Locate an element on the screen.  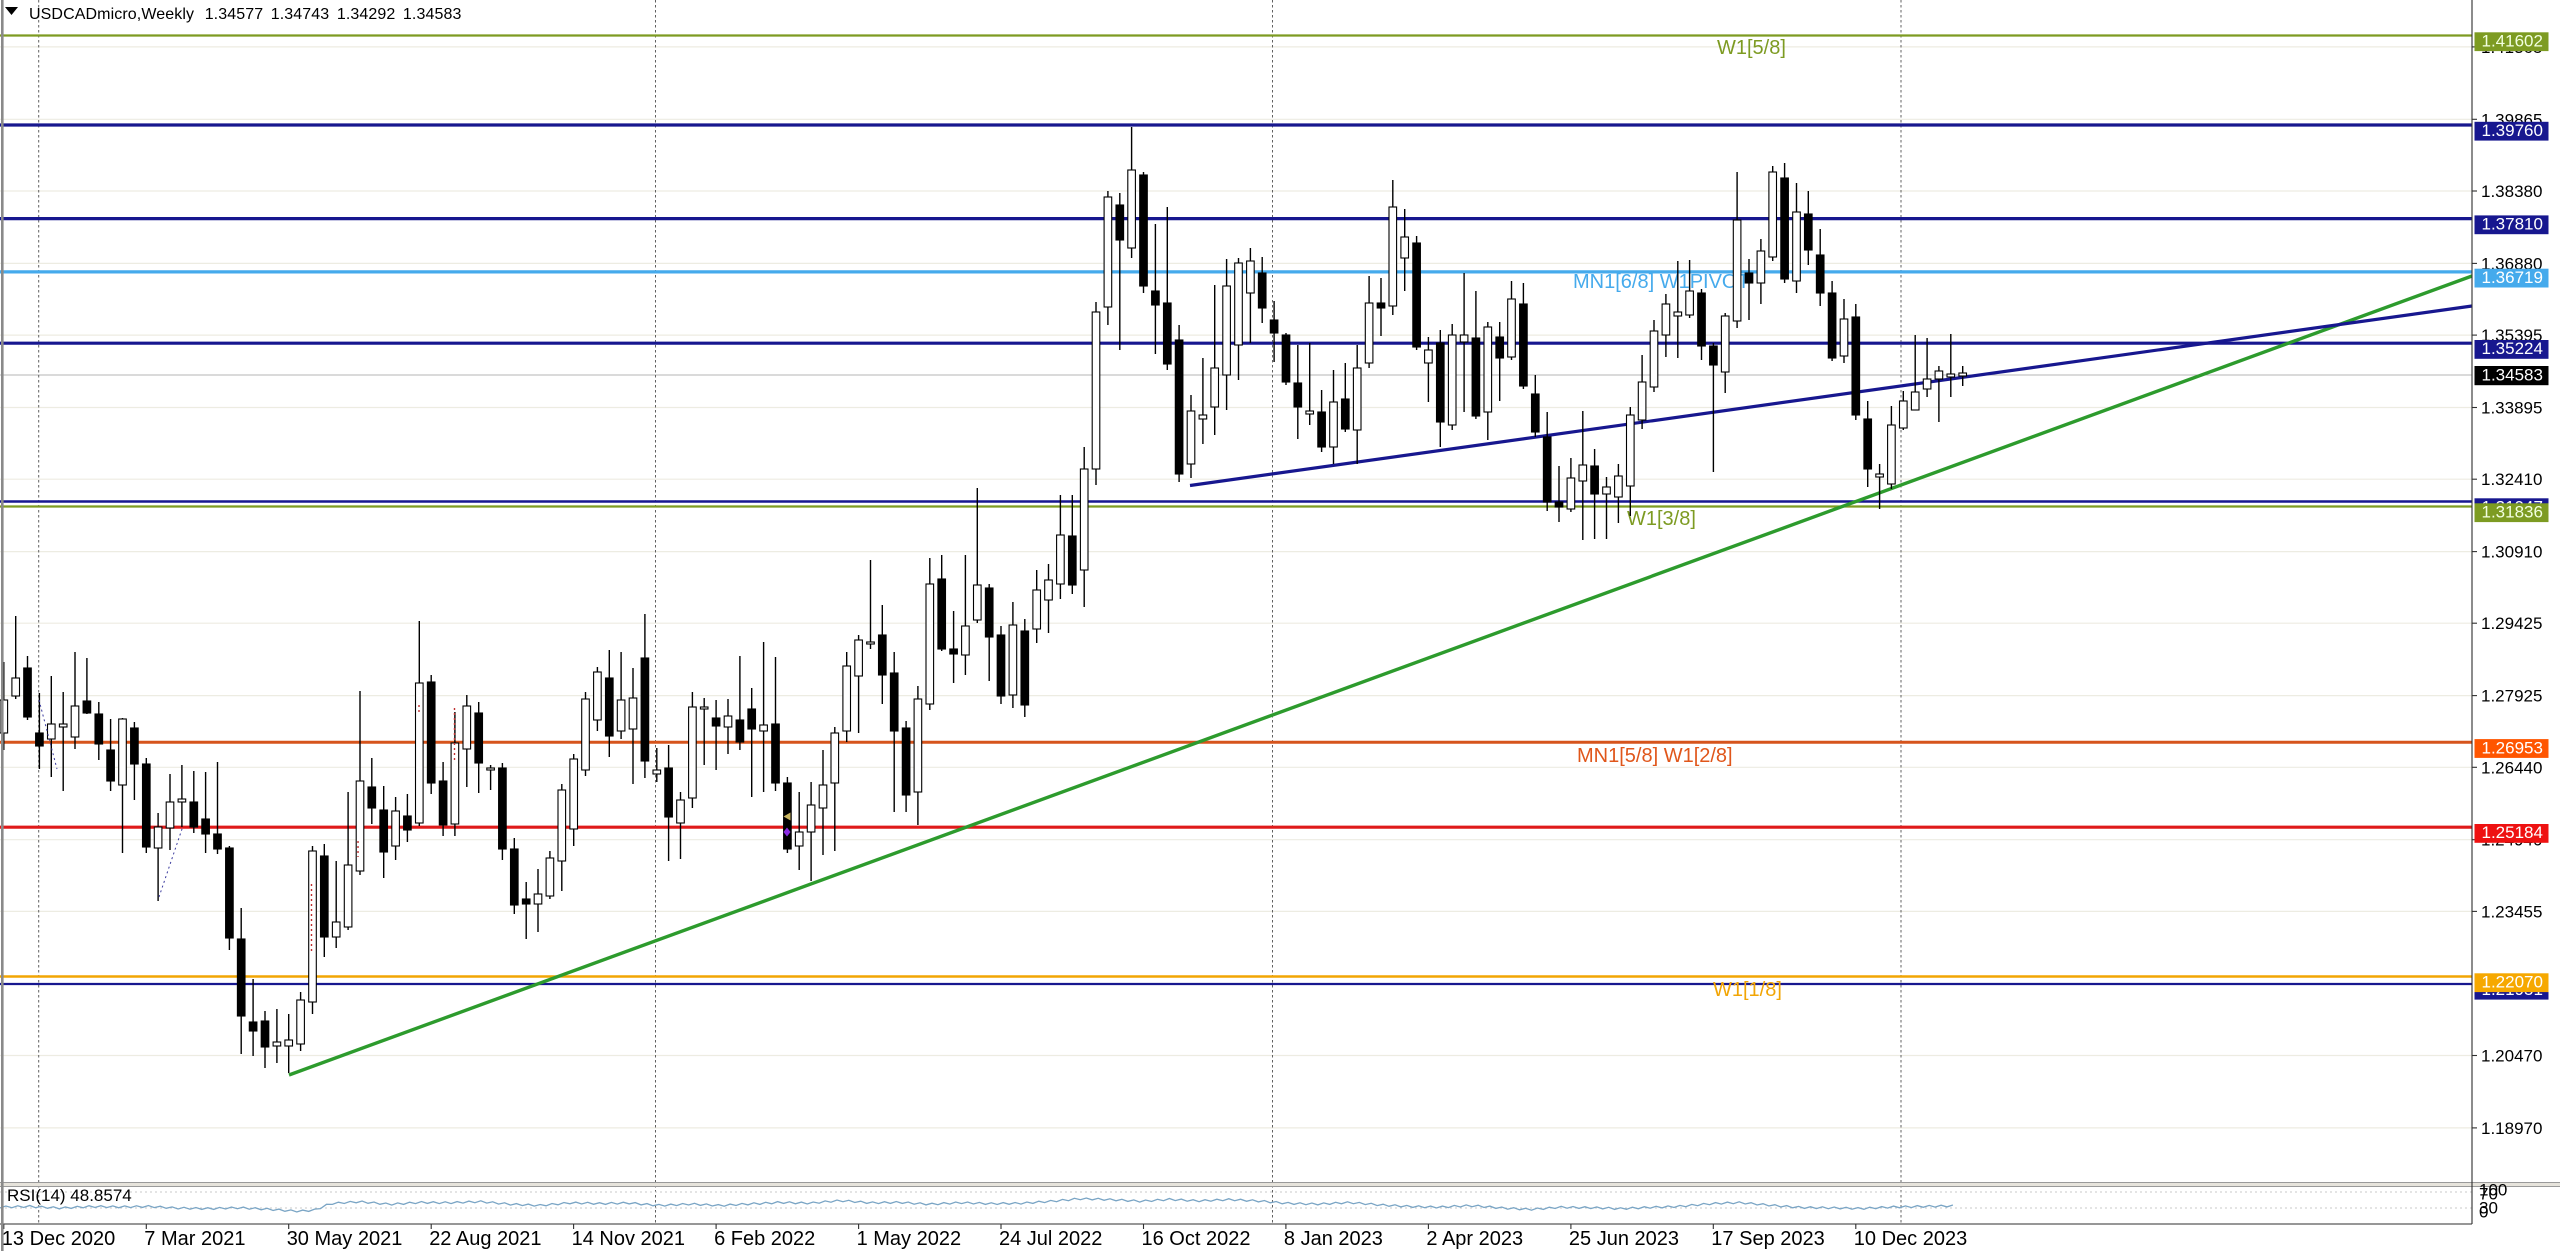
svg-text:1.34577 1.34743 1.34292 1.3458: 1.34577 1.34743 1.34292 1.34583 is located at coordinates (333, 14).